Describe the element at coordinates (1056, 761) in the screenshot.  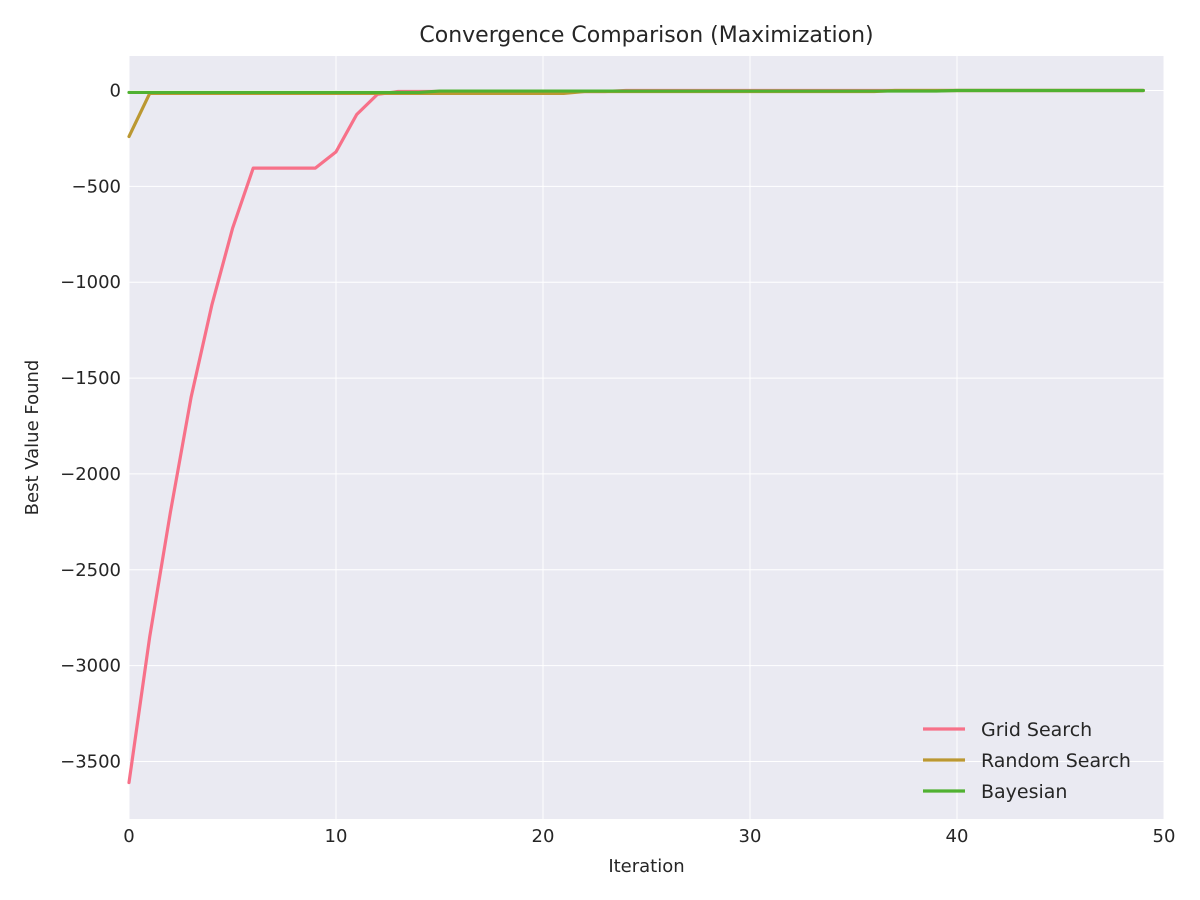
I see `legend-label: Random Search` at that location.